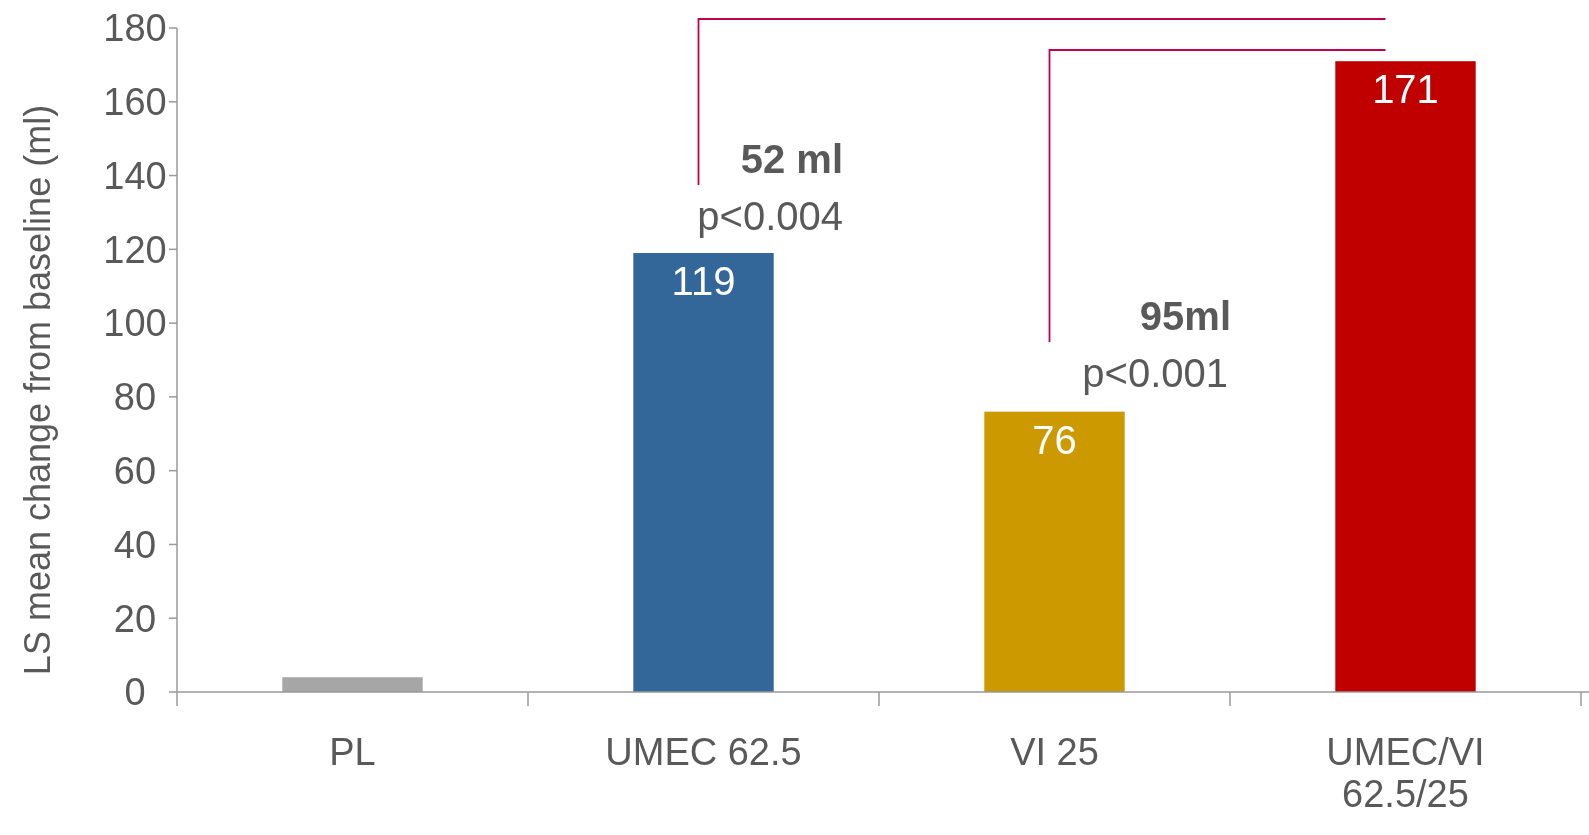  Describe the element at coordinates (37, 390) in the screenshot. I see `y-axis-title: LS mean change from baseline (ml)` at that location.